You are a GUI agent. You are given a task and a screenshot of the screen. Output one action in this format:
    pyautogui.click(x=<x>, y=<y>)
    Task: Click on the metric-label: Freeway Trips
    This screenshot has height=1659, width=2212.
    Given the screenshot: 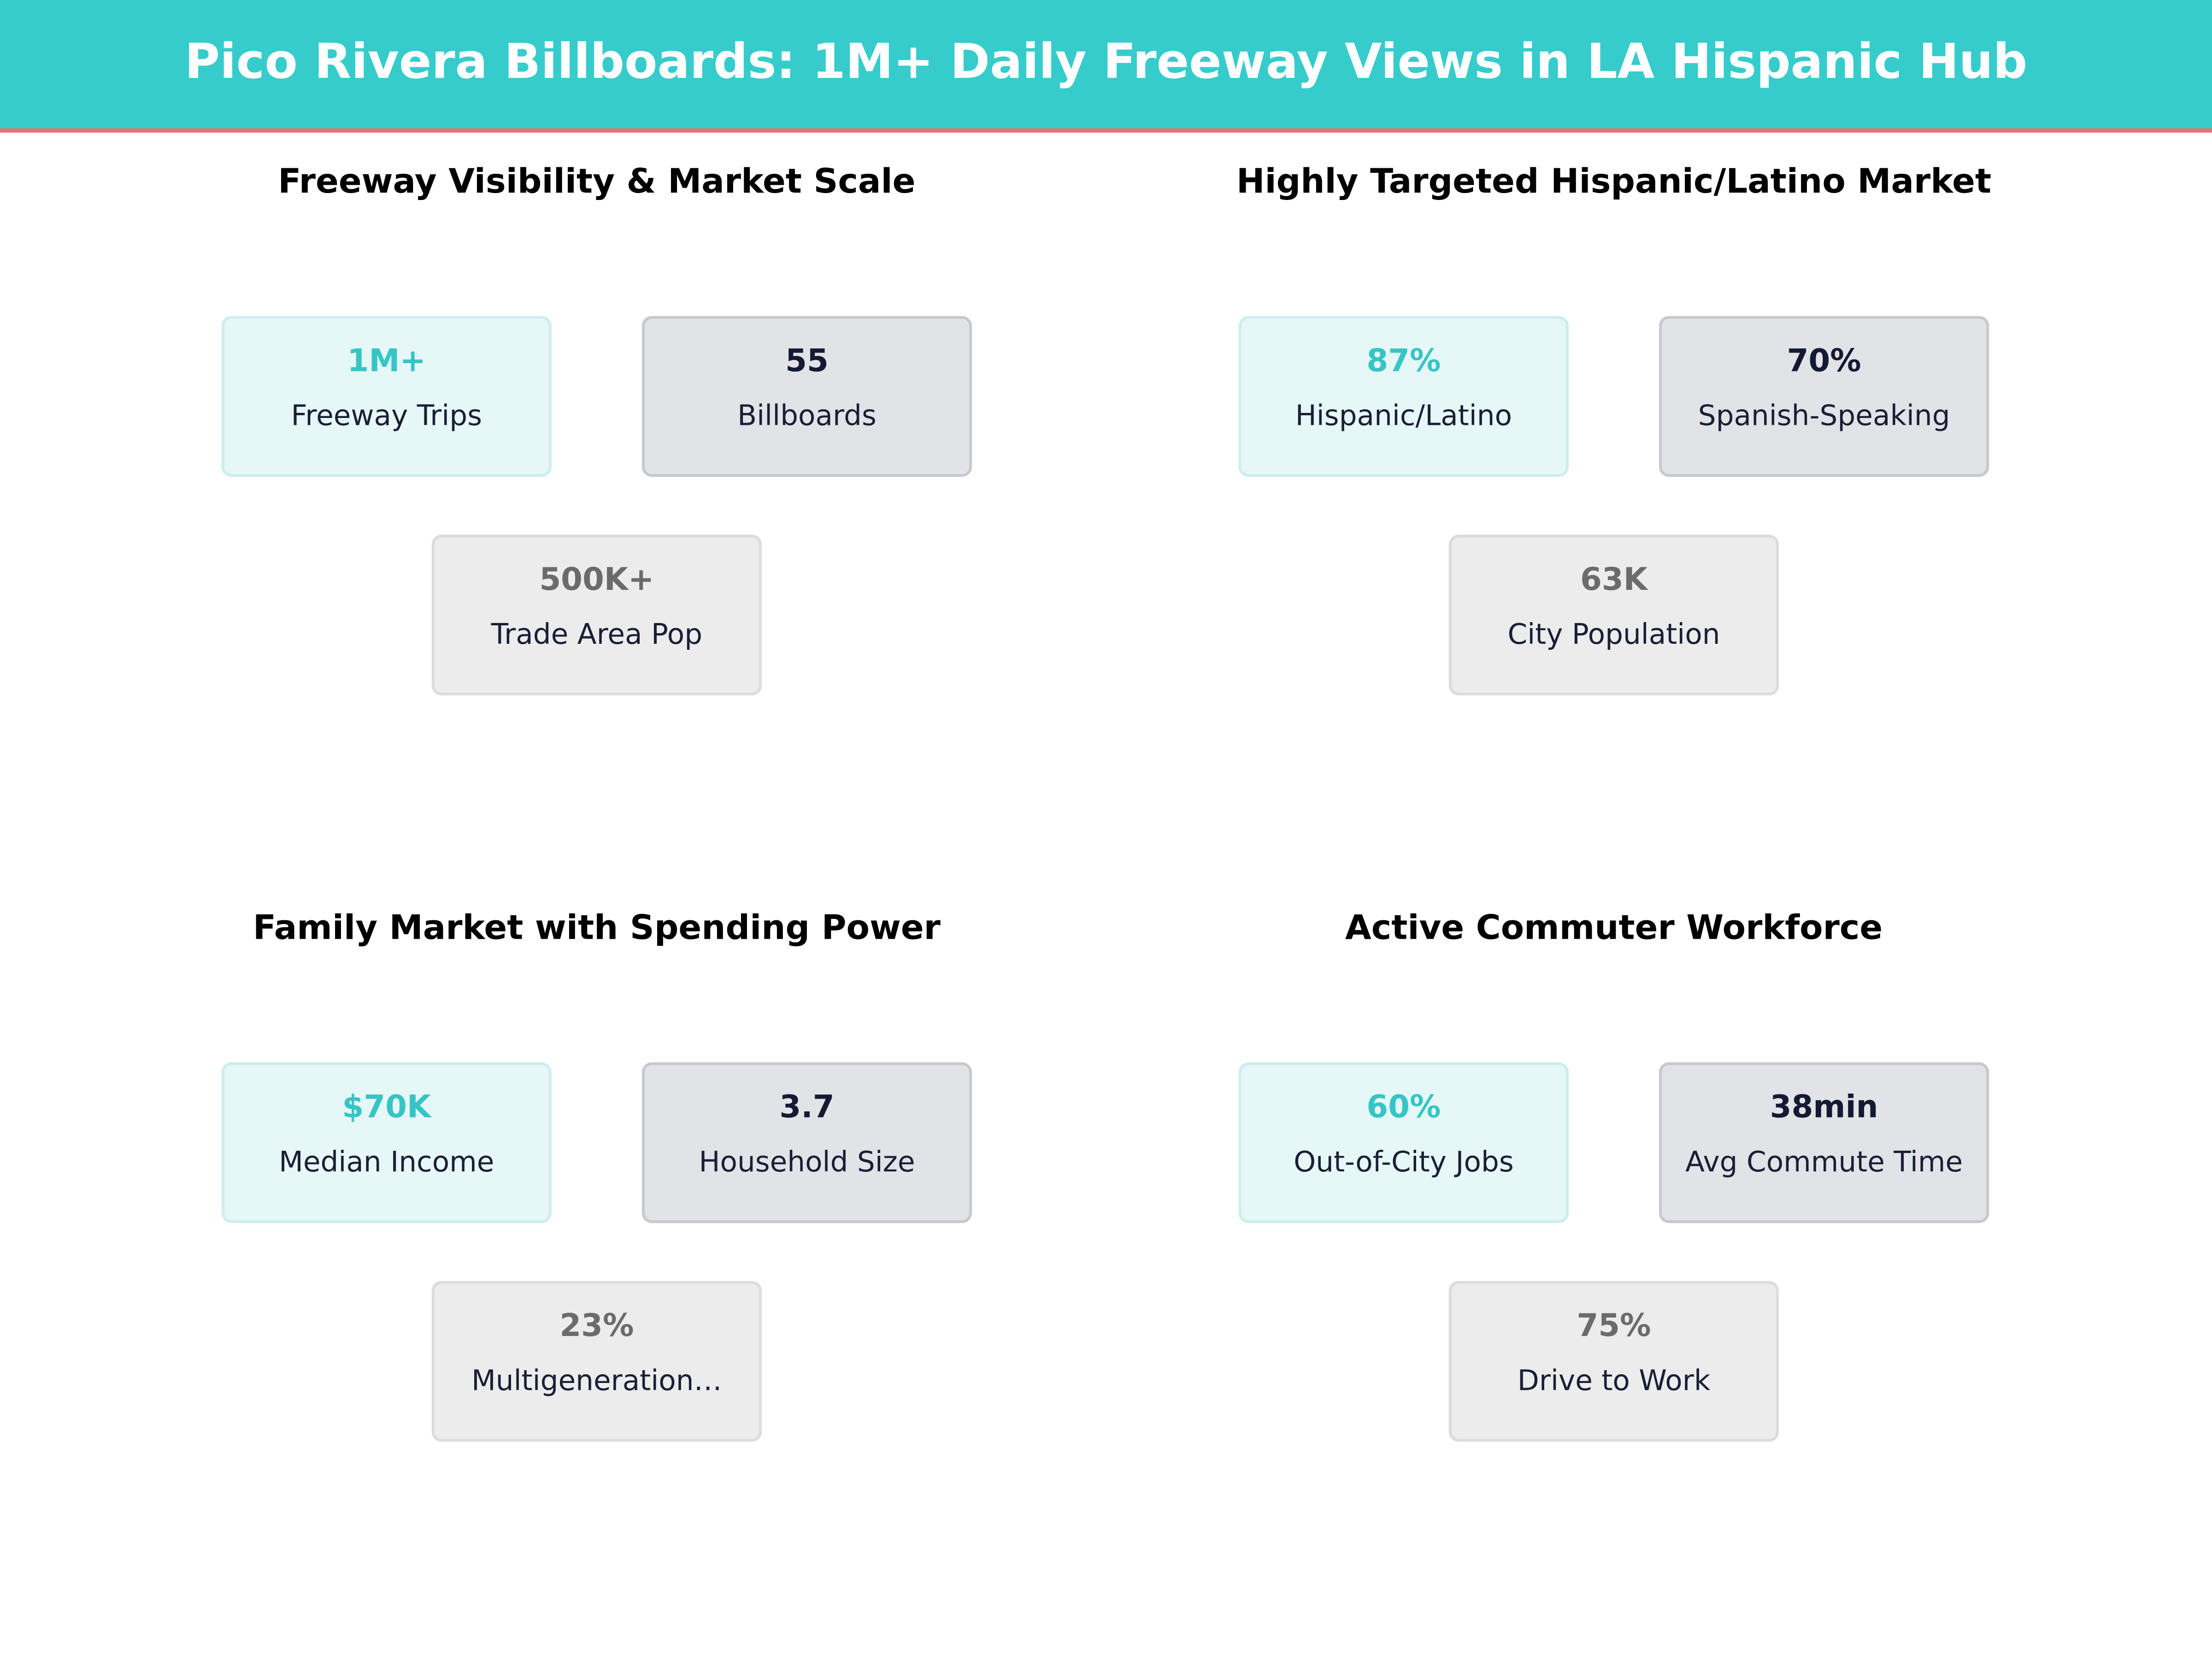 What is the action you would take?
    pyautogui.click(x=386, y=416)
    